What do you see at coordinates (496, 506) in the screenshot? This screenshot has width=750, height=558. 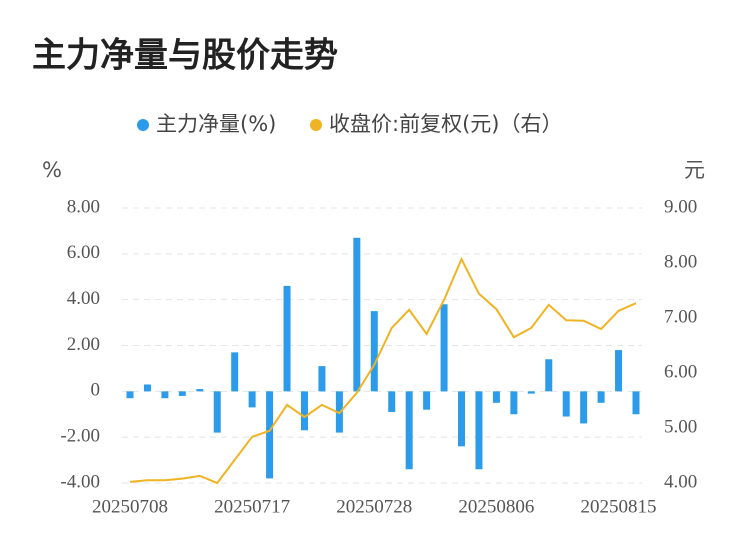 I see `x-tick-label: 20250806` at bounding box center [496, 506].